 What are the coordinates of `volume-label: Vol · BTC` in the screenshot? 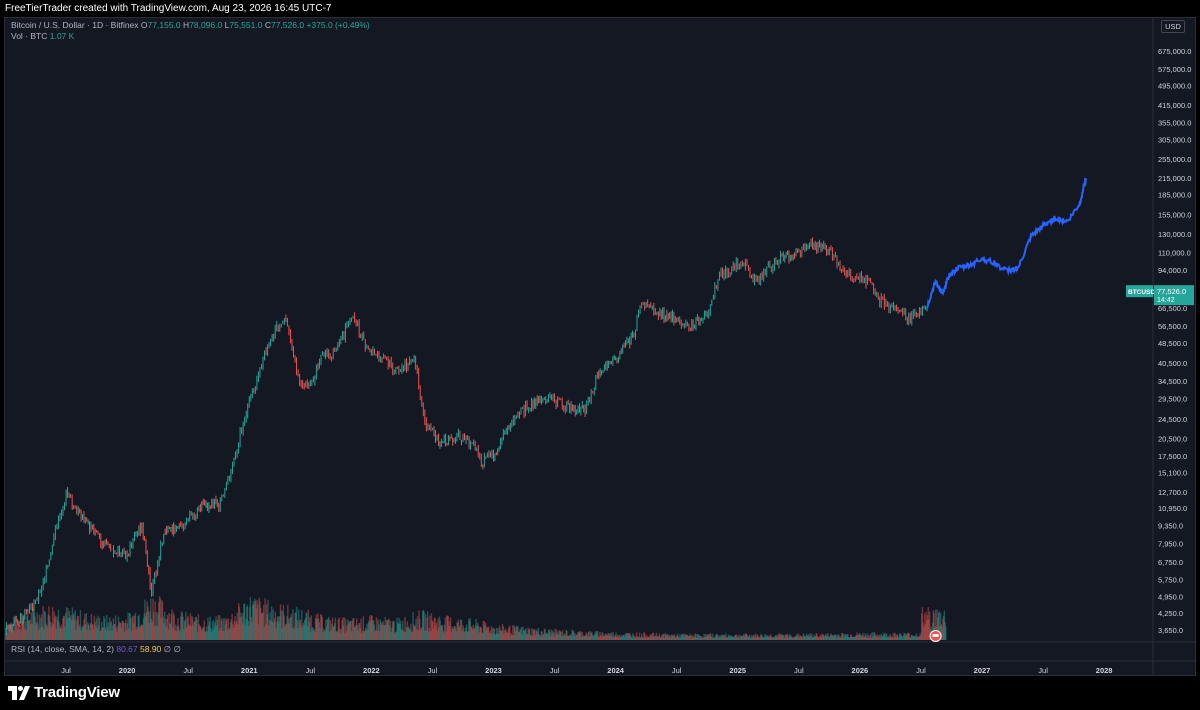 It's located at (29, 36).